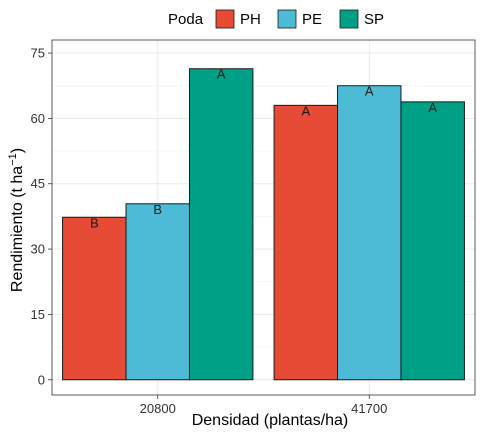 This screenshot has height=437, width=490. Describe the element at coordinates (186, 19) in the screenshot. I see `legend-title: Poda` at that location.